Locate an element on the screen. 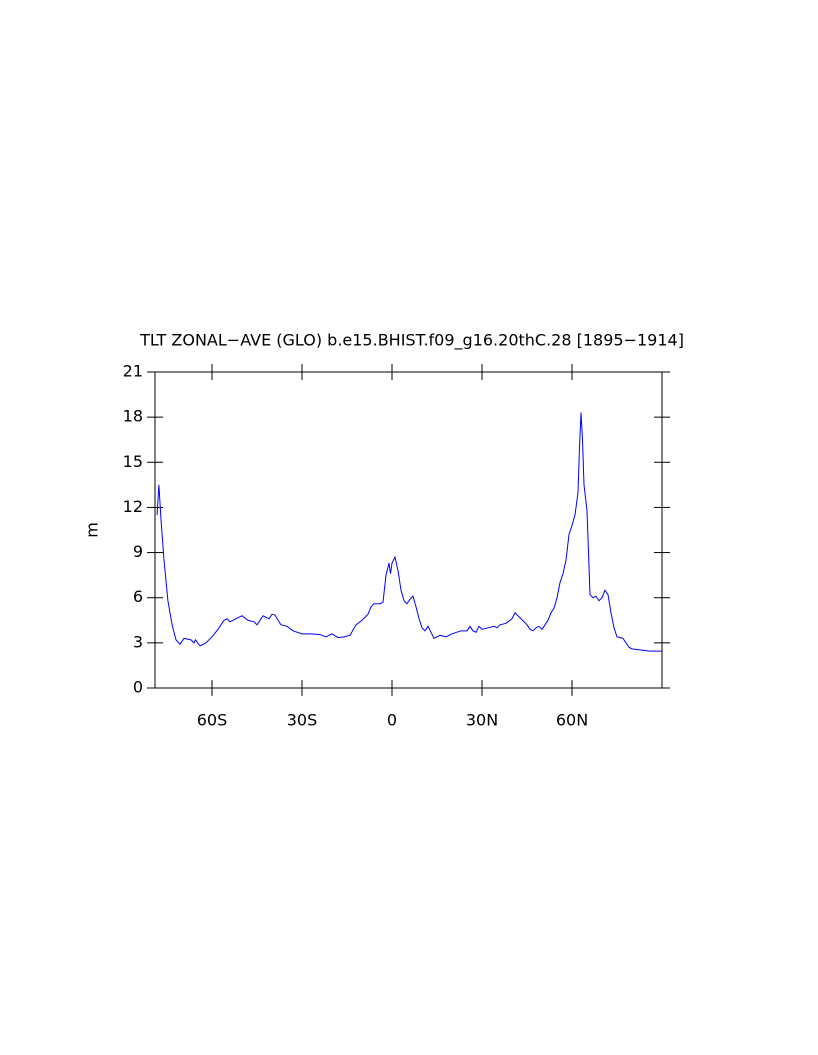 This screenshot has height=1055, width=818. y-tick-label: 9 is located at coordinates (138, 551).